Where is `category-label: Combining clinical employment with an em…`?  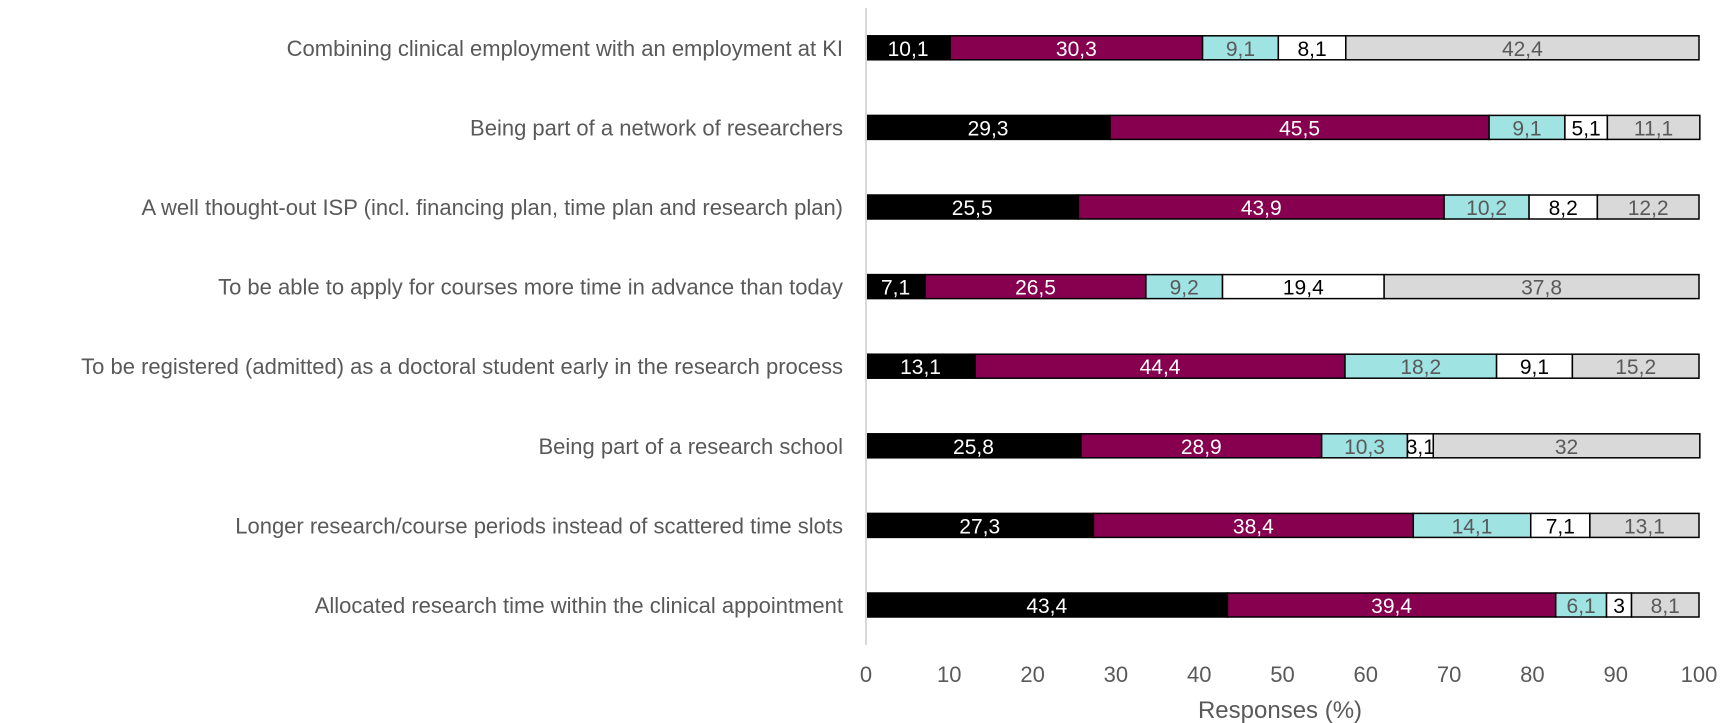
category-label: Combining clinical employment with an em… is located at coordinates (565, 48).